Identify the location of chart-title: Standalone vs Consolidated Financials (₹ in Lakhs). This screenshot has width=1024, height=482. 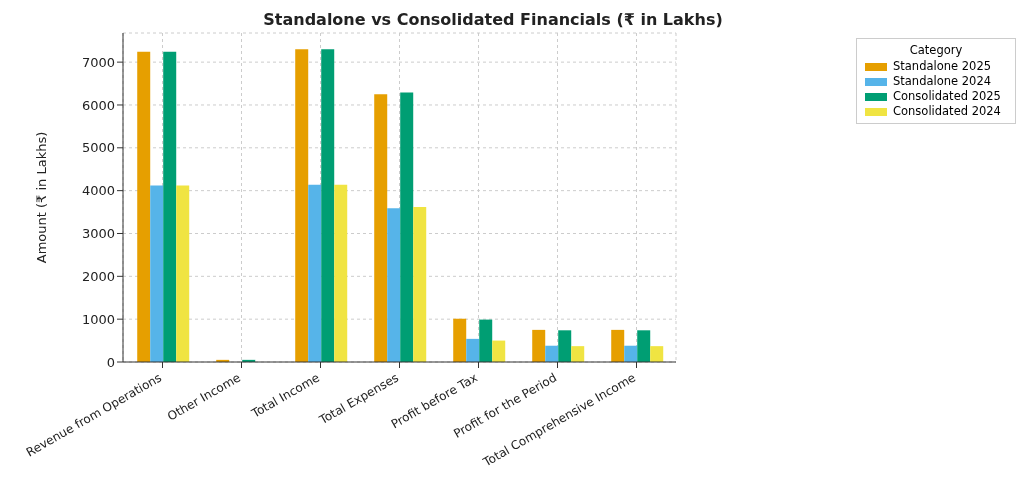
(493, 19).